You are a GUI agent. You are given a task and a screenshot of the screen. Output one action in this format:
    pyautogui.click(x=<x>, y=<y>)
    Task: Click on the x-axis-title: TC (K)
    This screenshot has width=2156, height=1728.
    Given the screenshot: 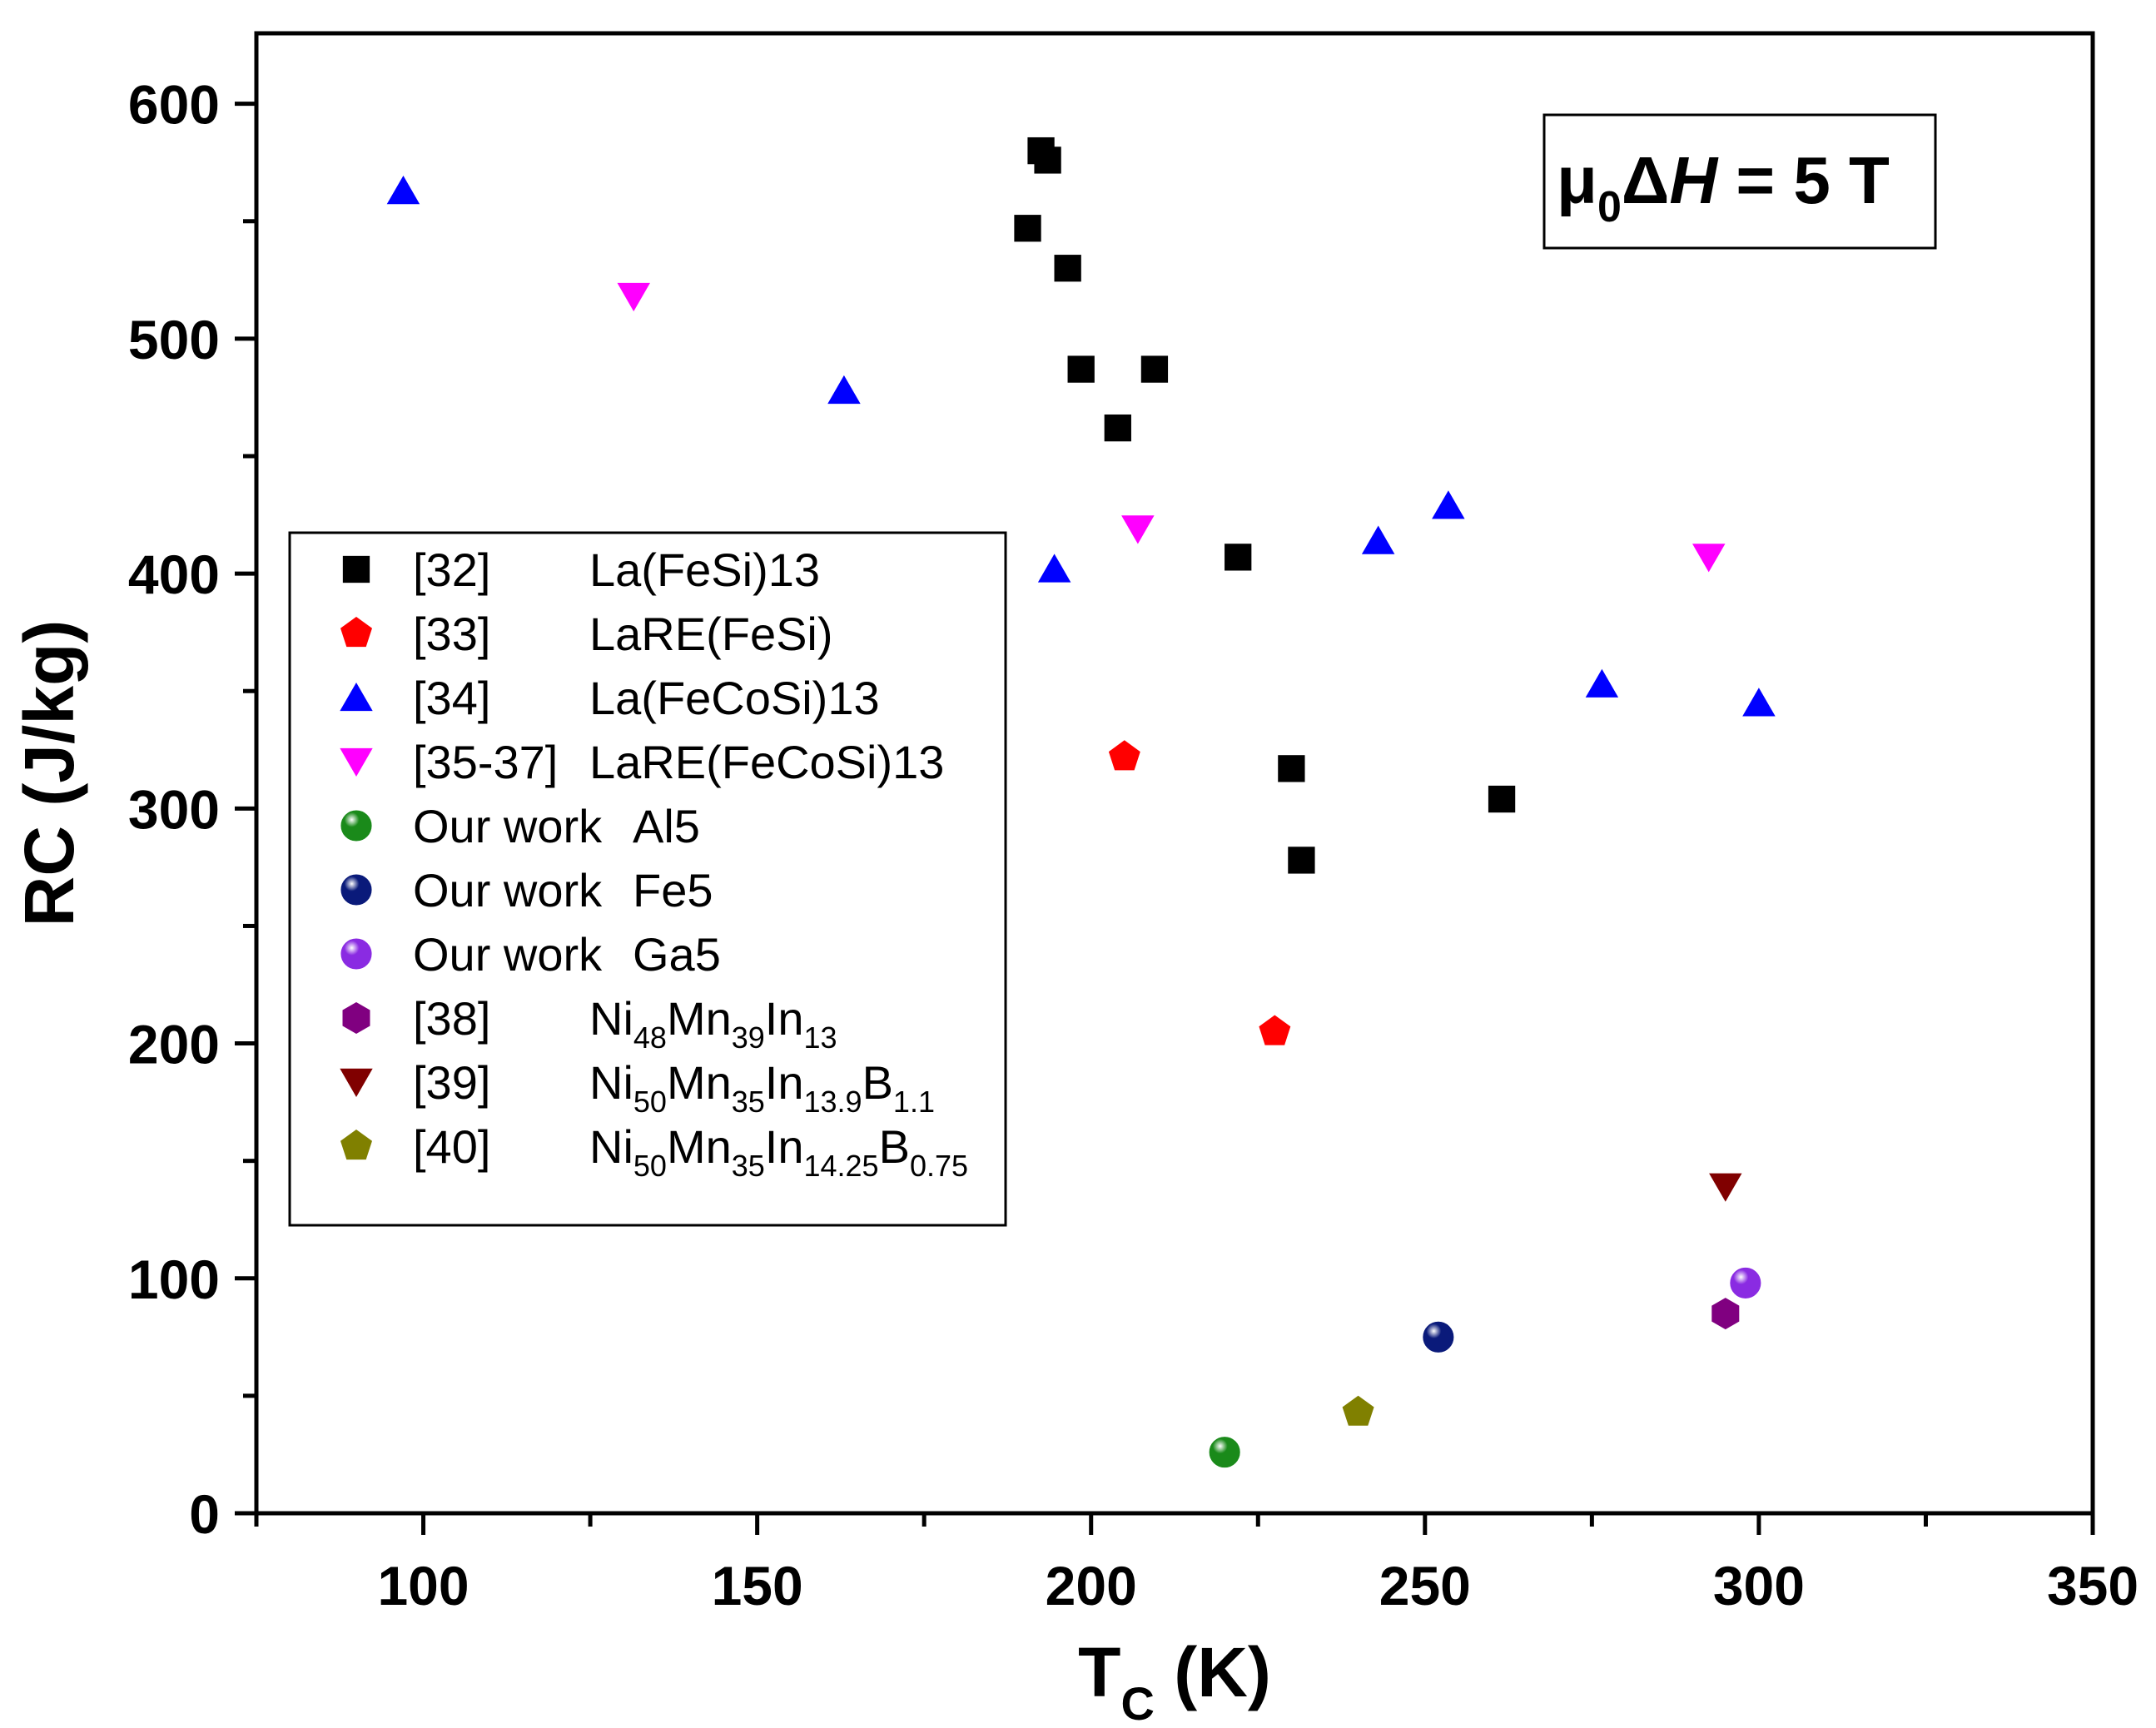 What is the action you would take?
    pyautogui.click(x=1174, y=1680)
    